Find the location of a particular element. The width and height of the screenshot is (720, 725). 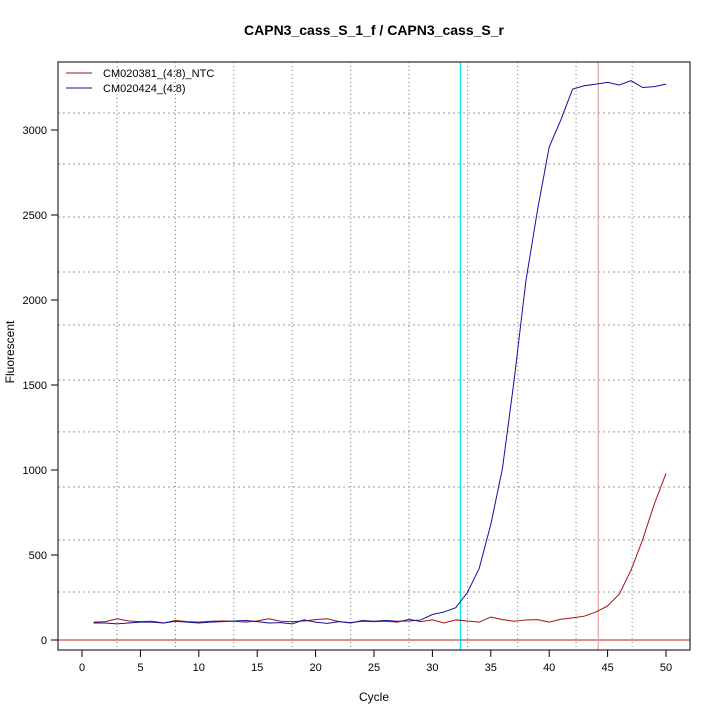

y-axis-label: Fluorescent is located at coordinates (10, 351).